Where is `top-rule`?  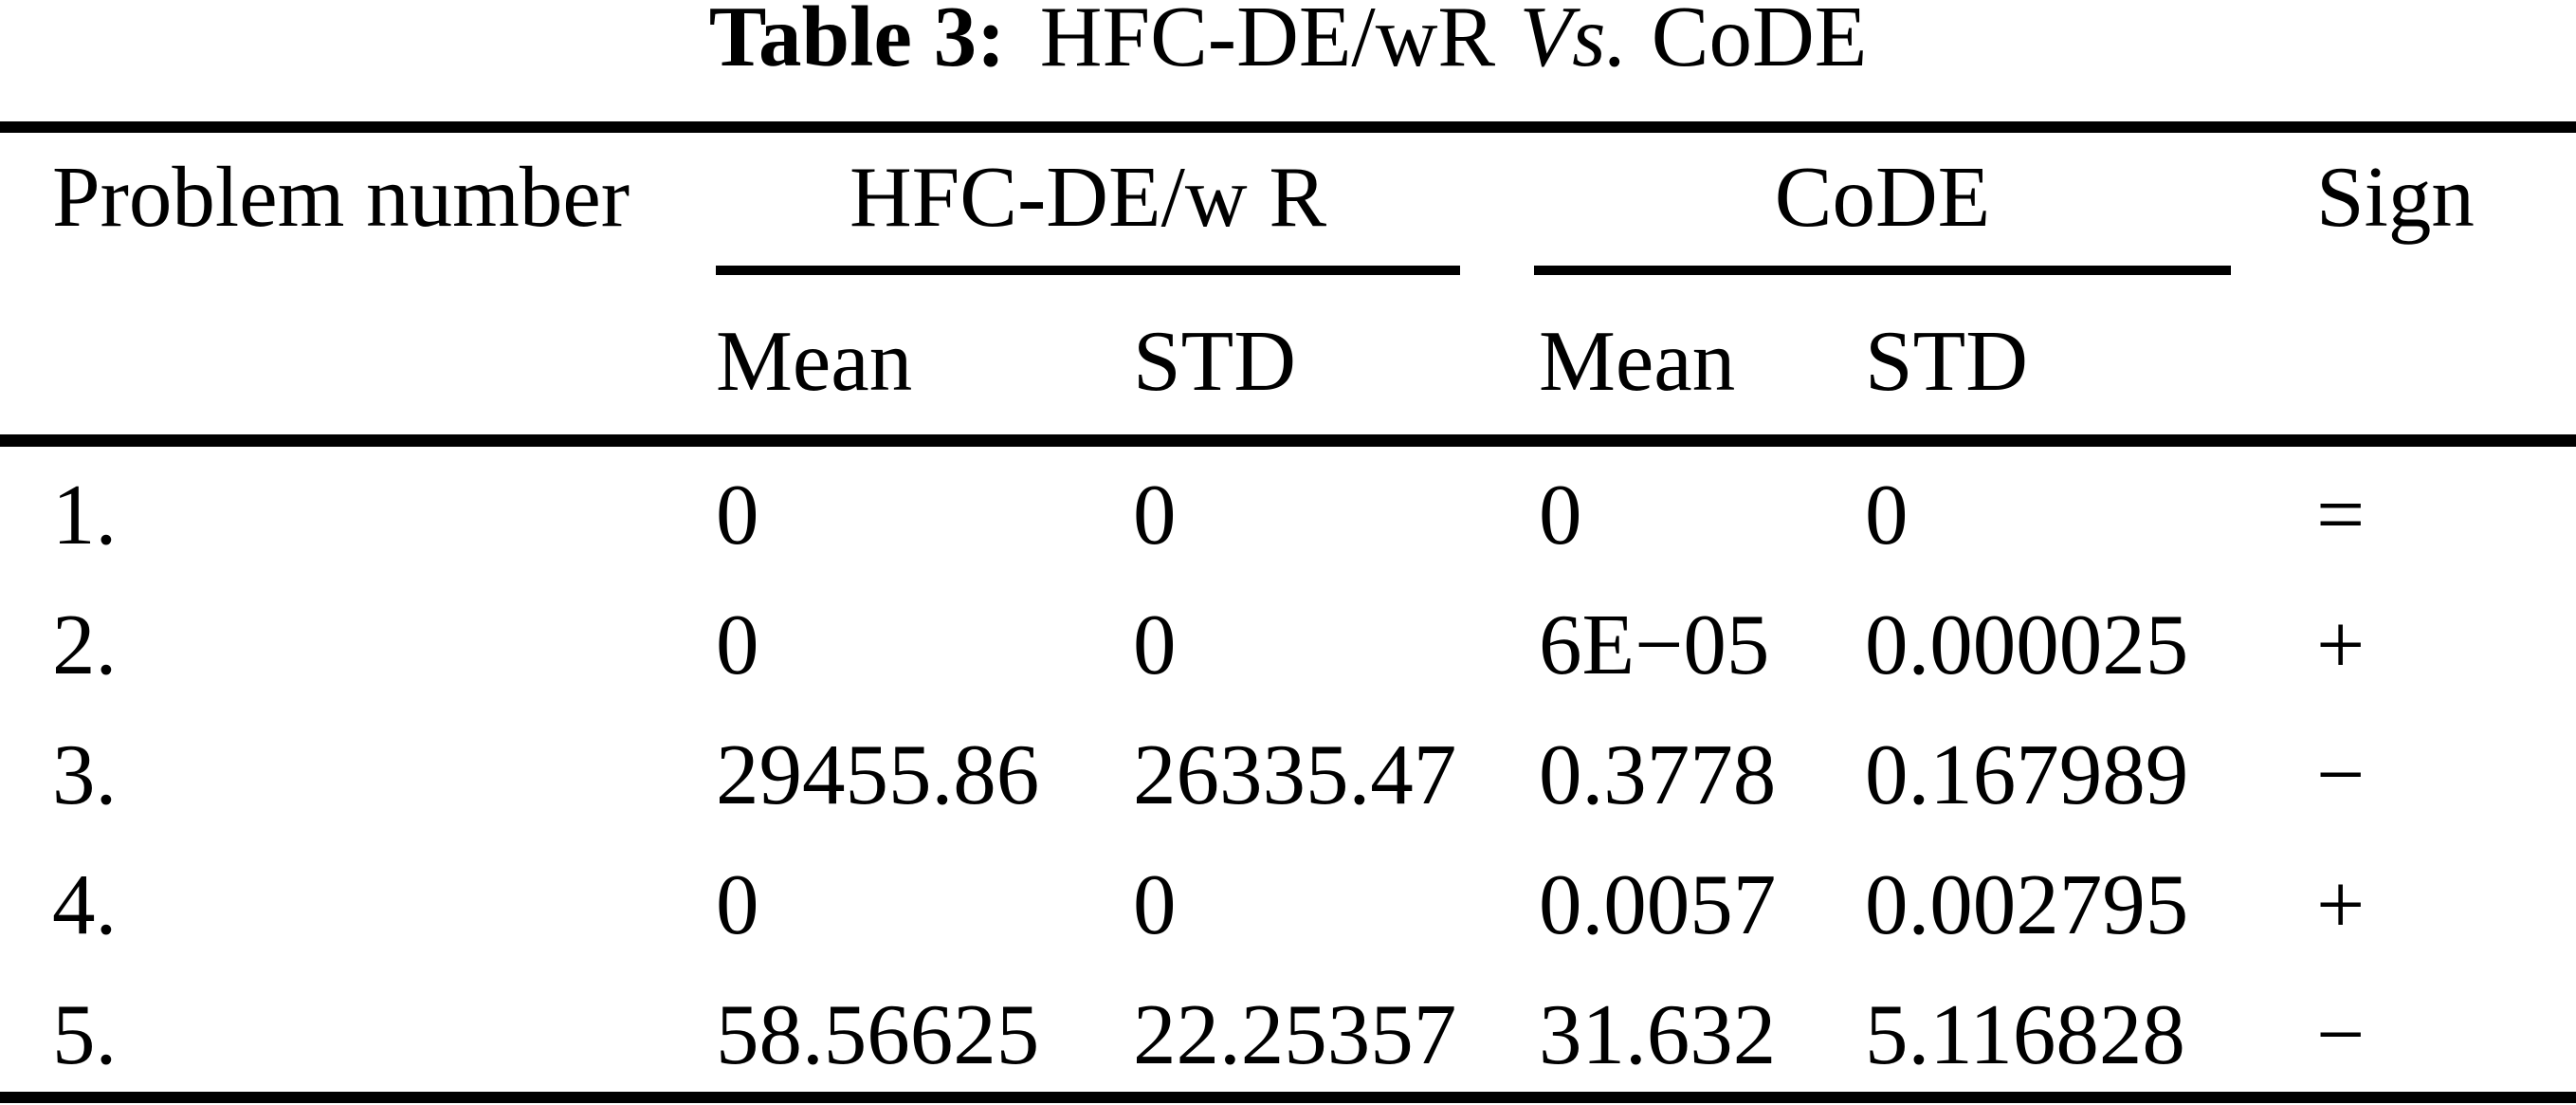
top-rule is located at coordinates (1288, 127).